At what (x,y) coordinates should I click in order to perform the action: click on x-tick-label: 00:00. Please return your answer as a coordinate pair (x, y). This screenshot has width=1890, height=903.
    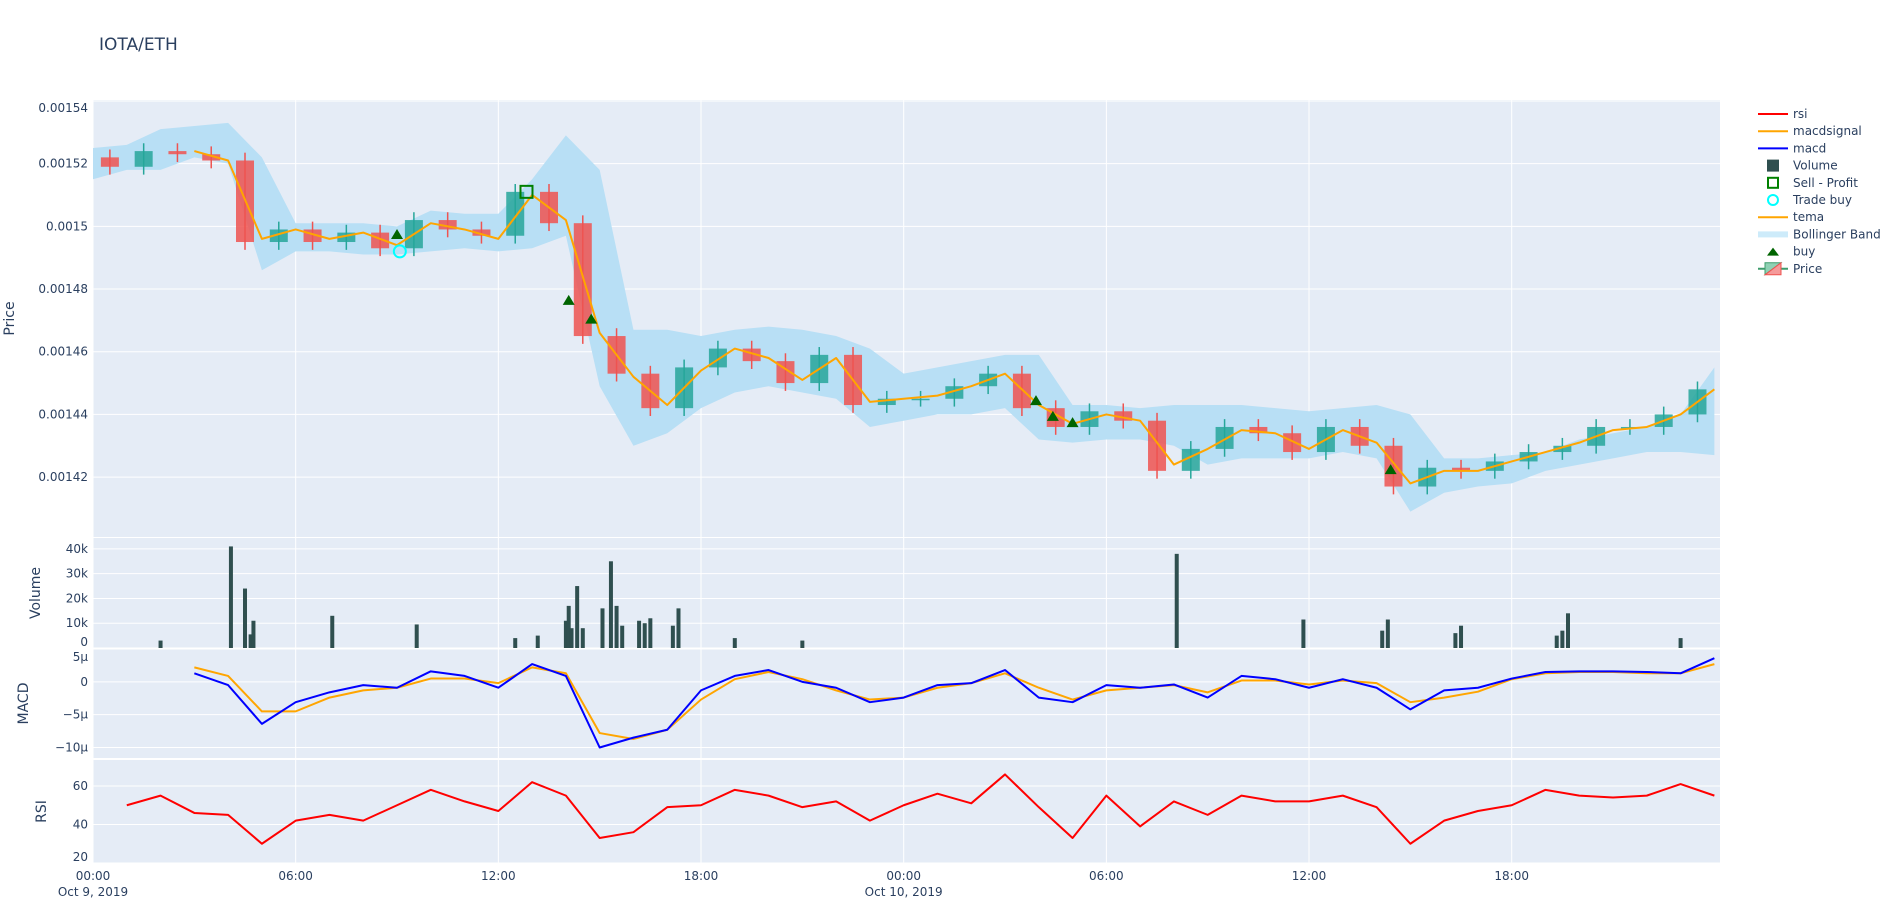
    Looking at the image, I should click on (903, 876).